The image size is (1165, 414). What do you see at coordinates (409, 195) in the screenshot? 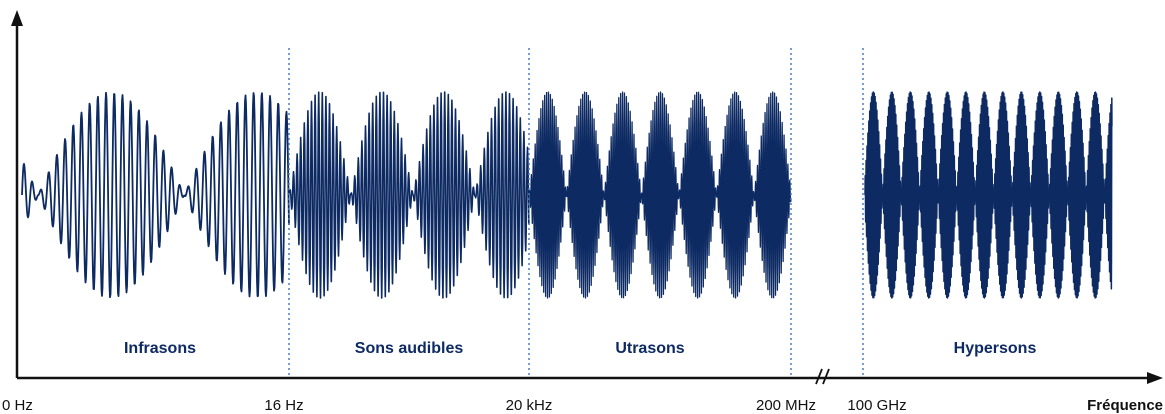
I see `waveform-sons-audibles` at bounding box center [409, 195].